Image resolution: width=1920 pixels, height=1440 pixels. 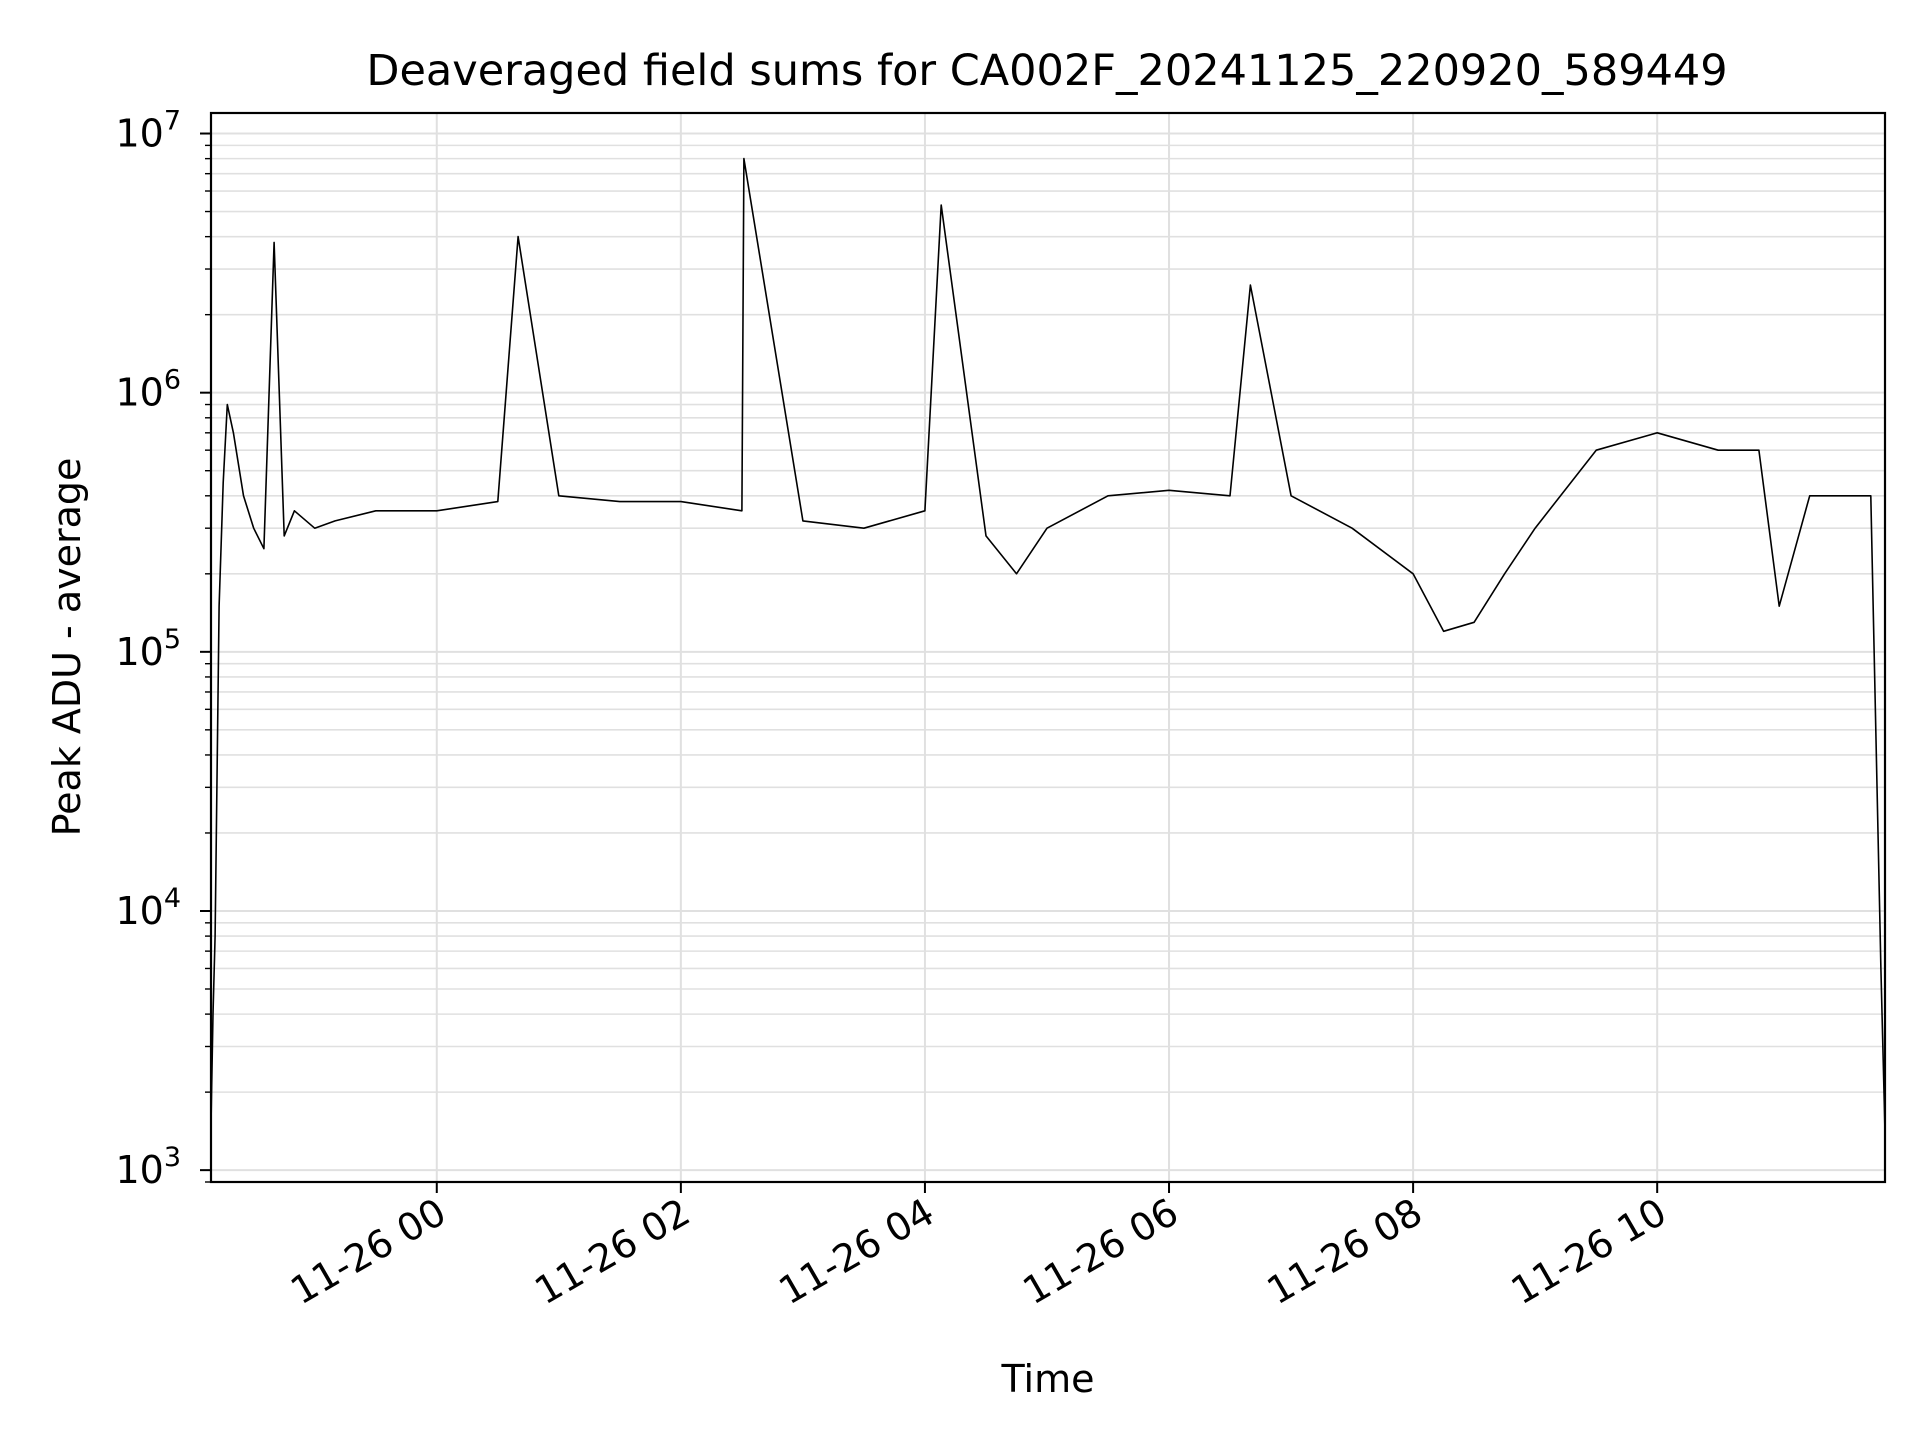 I want to click on y-tick-exponent: 3, so click(x=172, y=1157).